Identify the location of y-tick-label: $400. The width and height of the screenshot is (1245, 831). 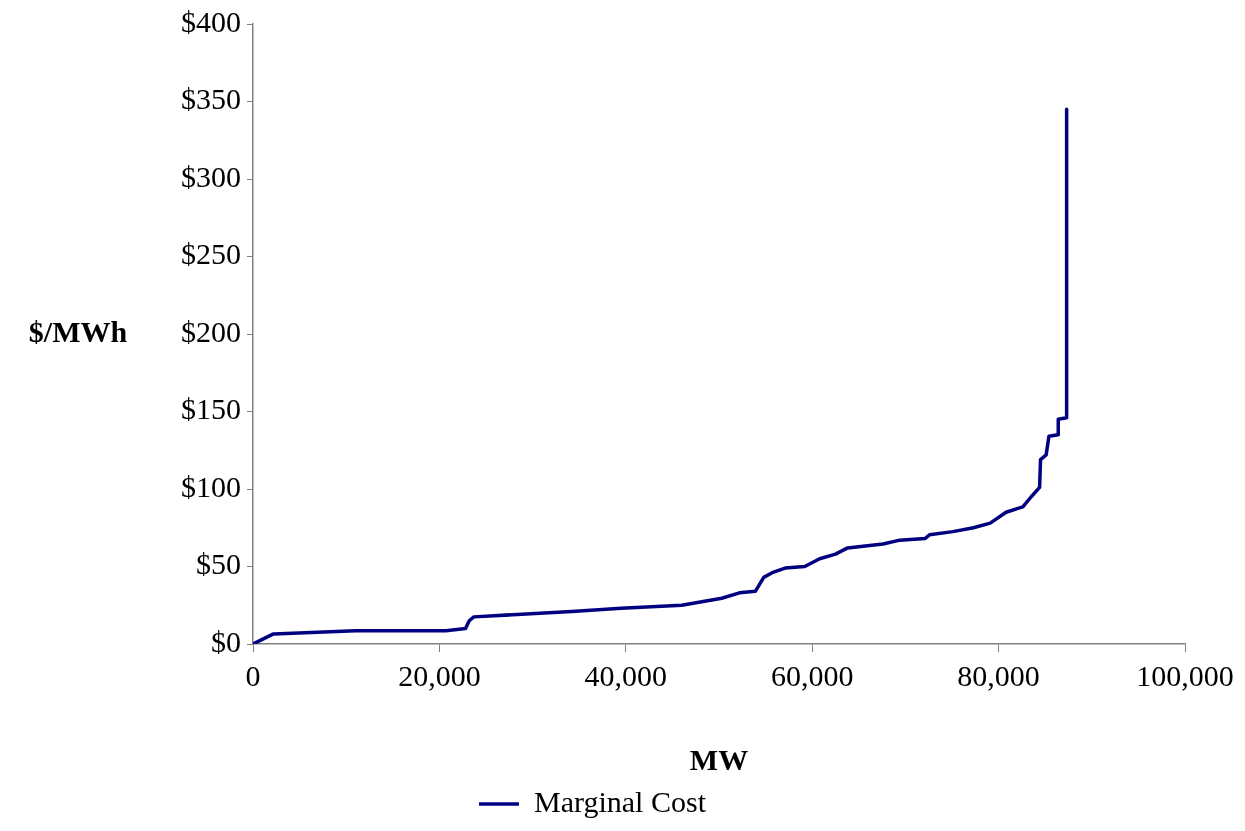
(211, 21).